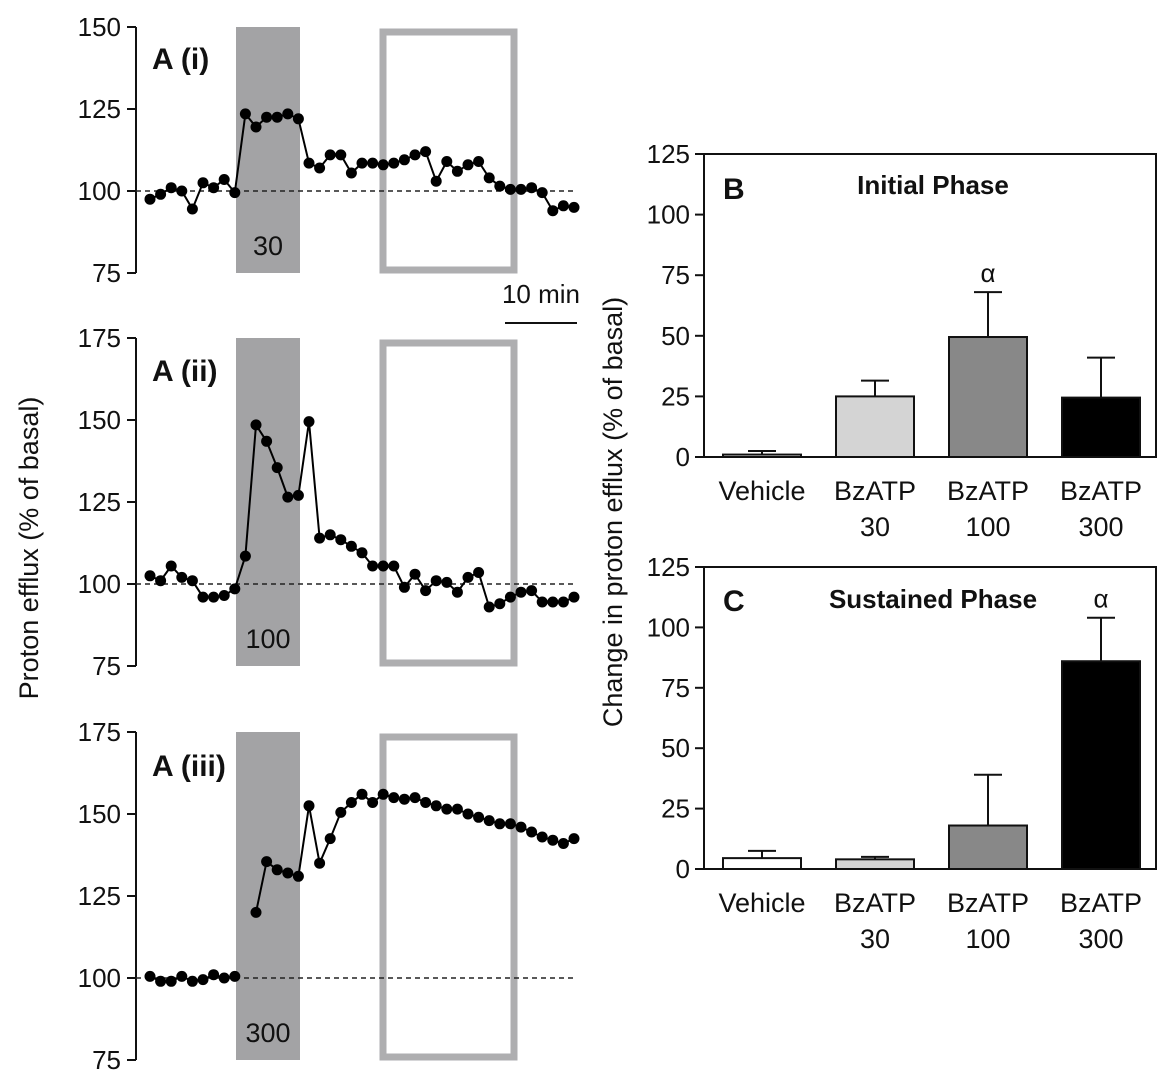  Describe the element at coordinates (1100, 599) in the screenshot. I see `significance-mark-c: α` at that location.